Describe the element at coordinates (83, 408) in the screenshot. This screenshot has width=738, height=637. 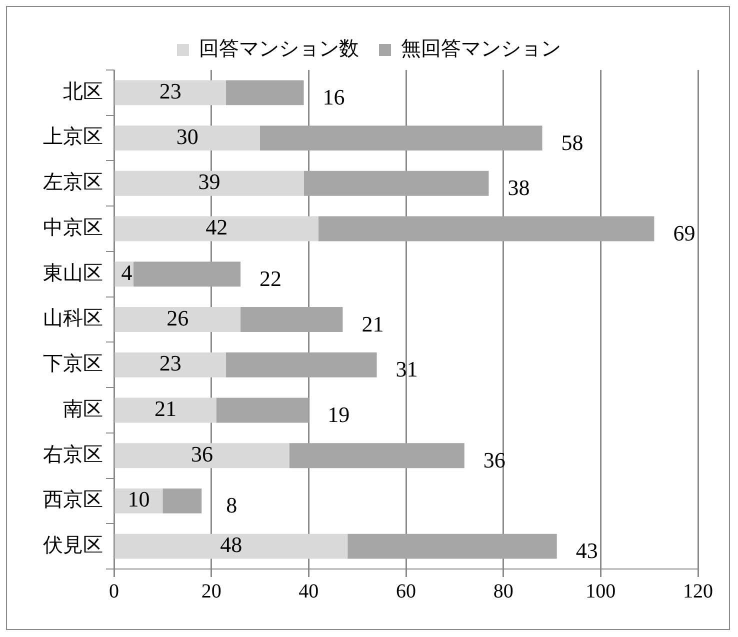
I see `y-tick-label: 南区` at that location.